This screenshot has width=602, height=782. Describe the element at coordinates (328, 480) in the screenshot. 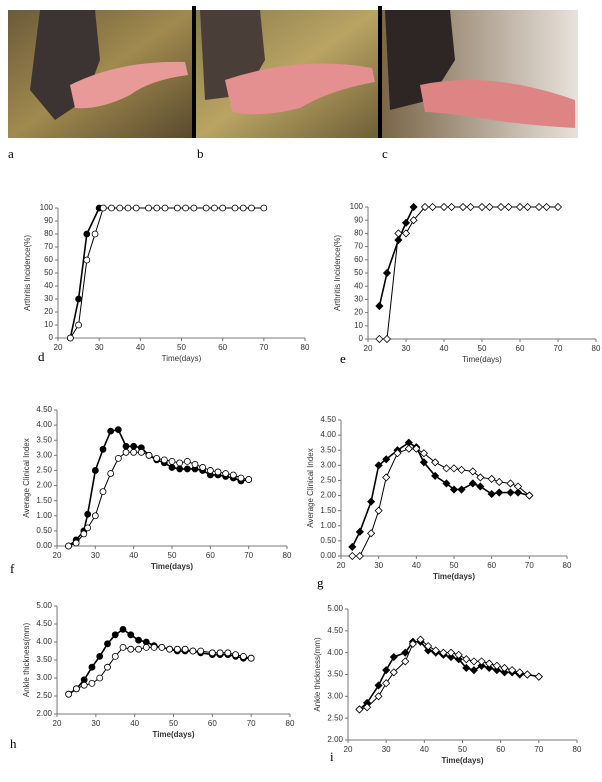

I see `y-tick-label: 2.50` at that location.